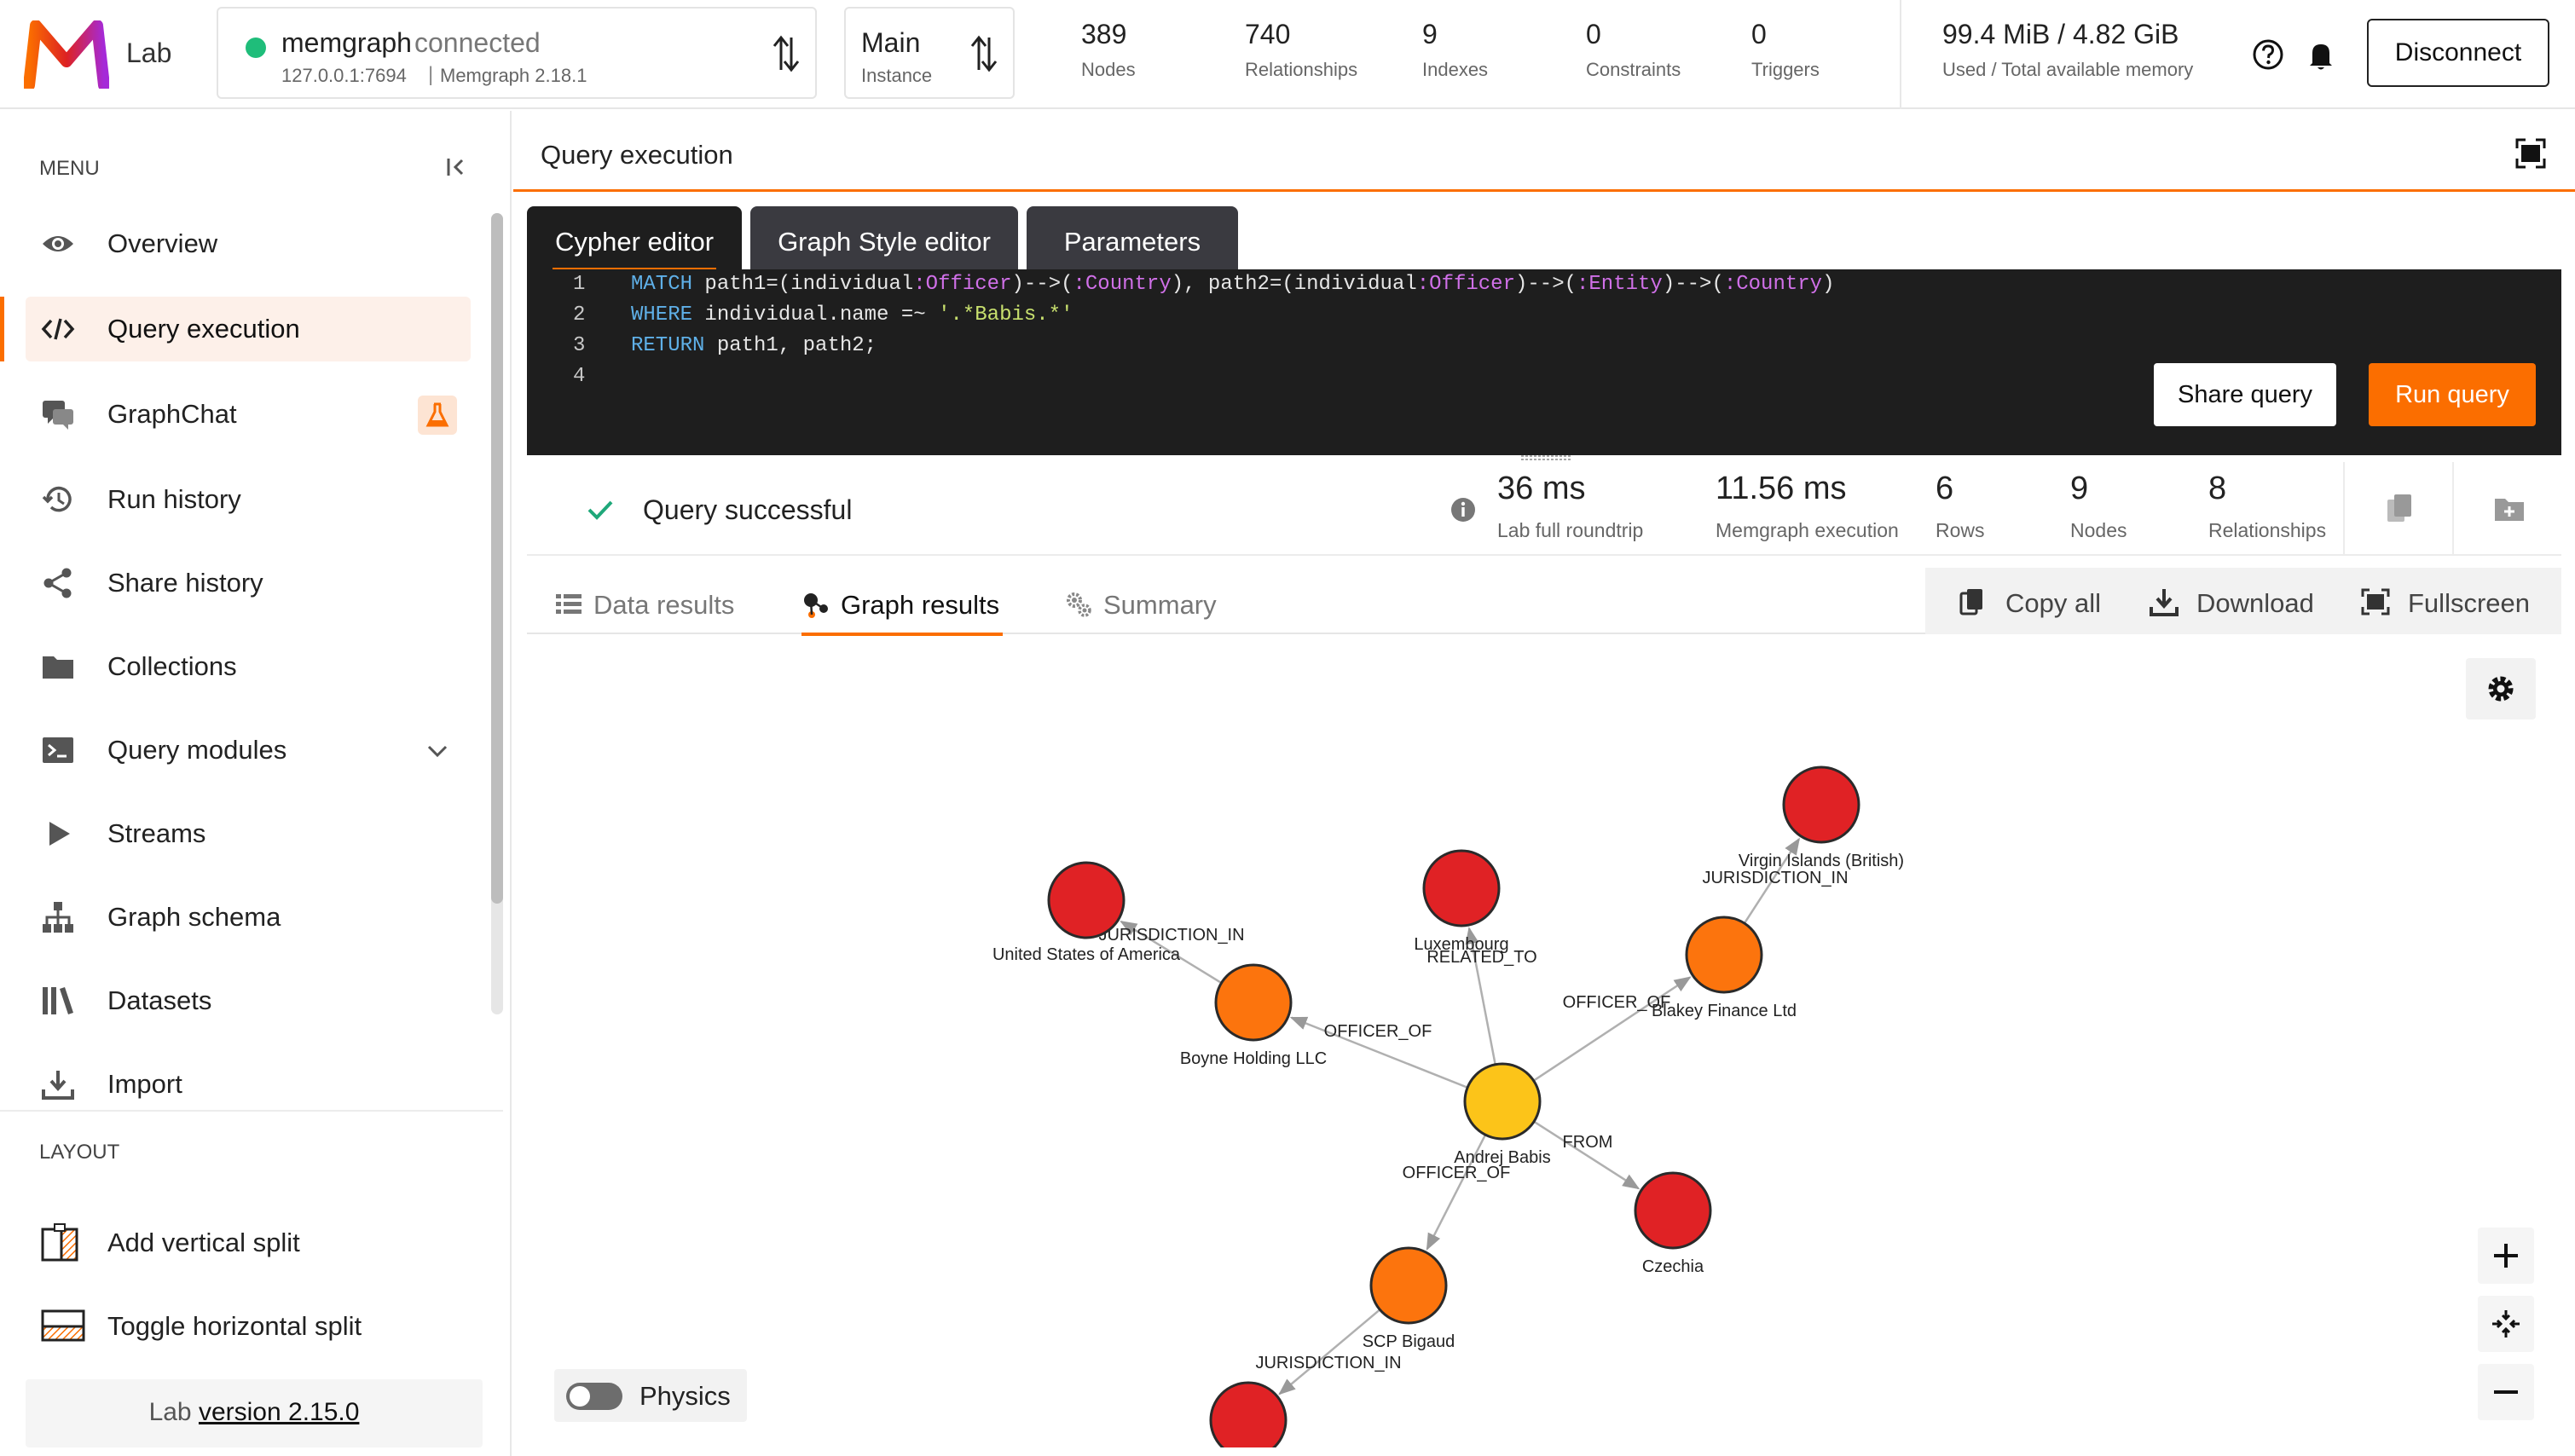 The height and width of the screenshot is (1456, 2575). I want to click on graph-node-vi, so click(1821, 805).